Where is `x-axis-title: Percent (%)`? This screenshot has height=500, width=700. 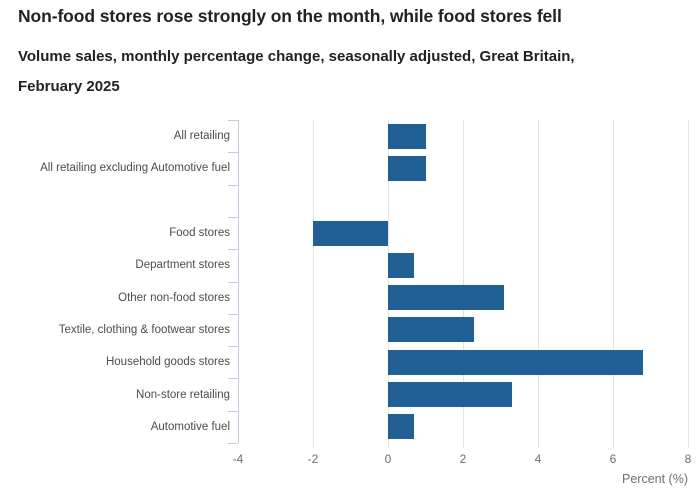
x-axis-title: Percent (%) is located at coordinates (655, 479).